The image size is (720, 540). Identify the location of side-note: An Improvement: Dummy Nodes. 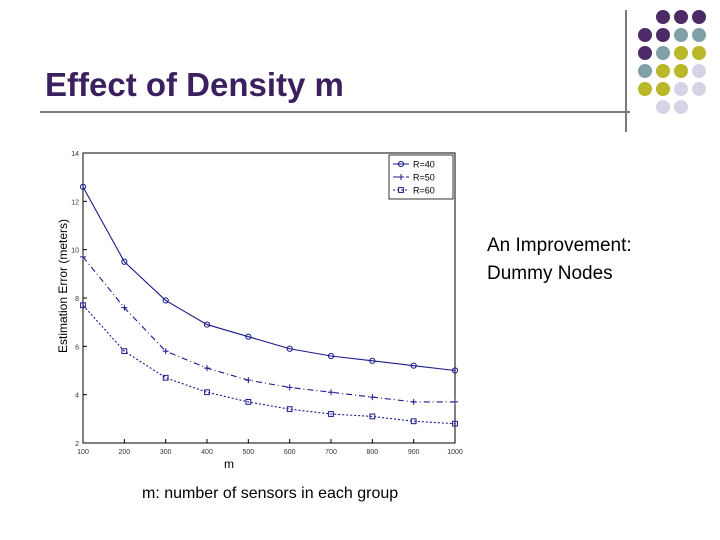
(559, 260).